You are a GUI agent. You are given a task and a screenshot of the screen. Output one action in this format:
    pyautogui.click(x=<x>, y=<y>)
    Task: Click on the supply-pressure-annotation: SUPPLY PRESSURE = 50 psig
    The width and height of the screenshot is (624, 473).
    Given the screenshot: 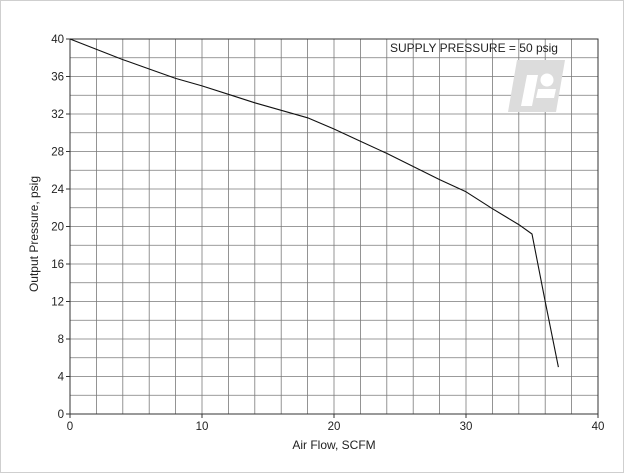 What is the action you would take?
    pyautogui.click(x=474, y=48)
    